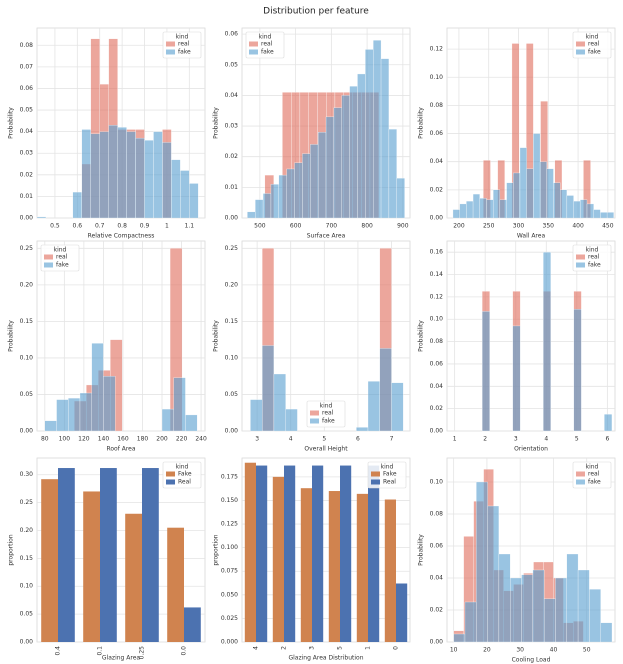 This screenshot has height=664, width=623. I want to click on x-axis-label: Overall Height, so click(326, 449).